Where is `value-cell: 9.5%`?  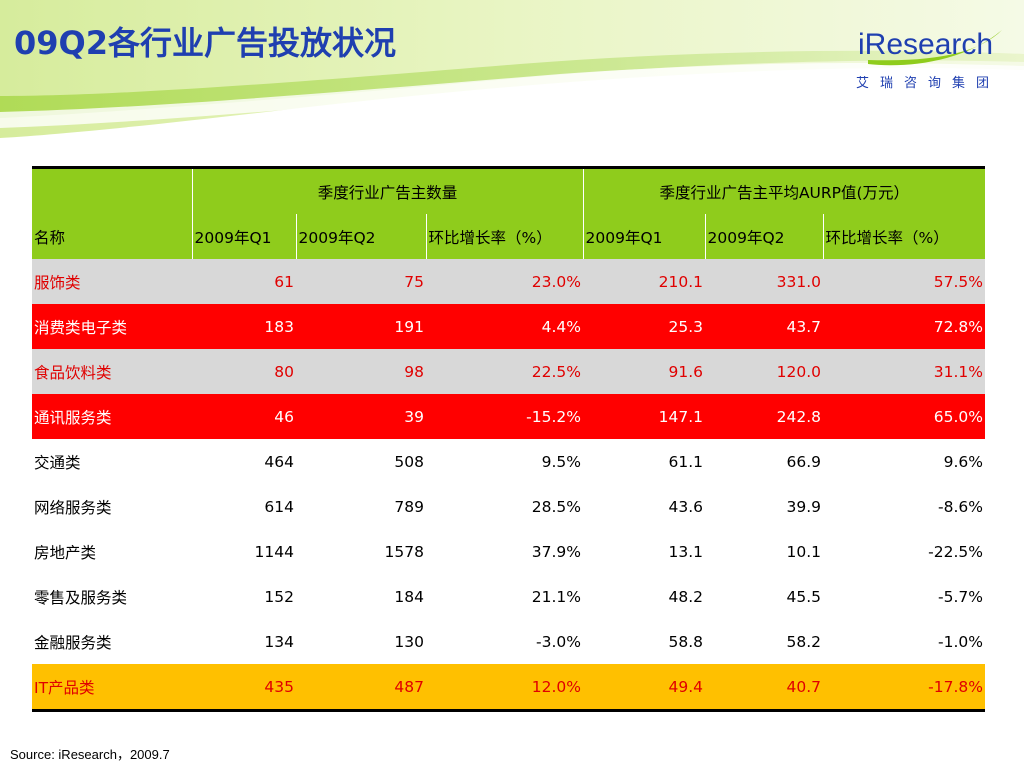 value-cell: 9.5% is located at coordinates (504, 461).